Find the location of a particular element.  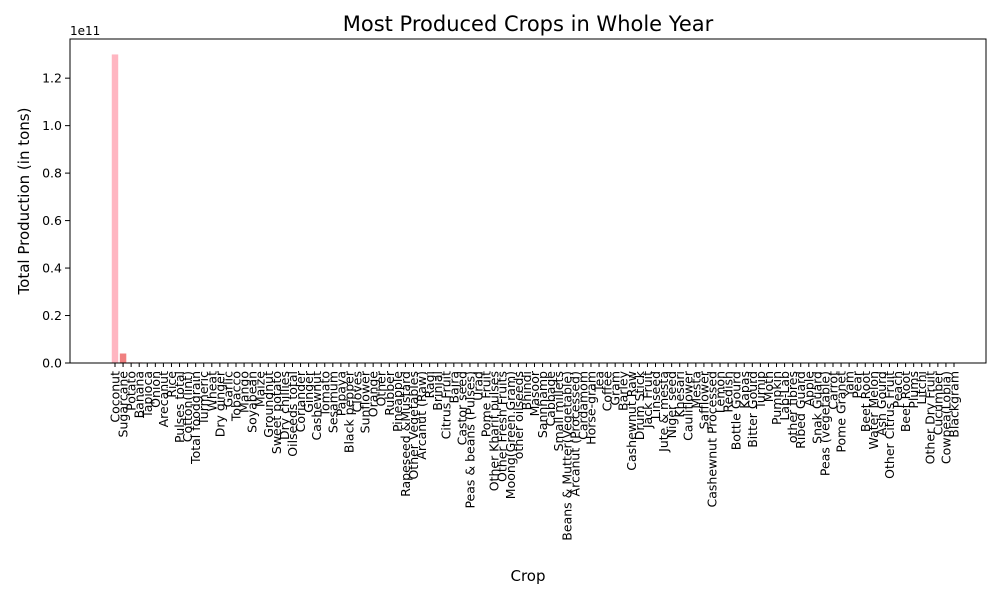

x-tick-label: Khesari is located at coordinates (679, 394).